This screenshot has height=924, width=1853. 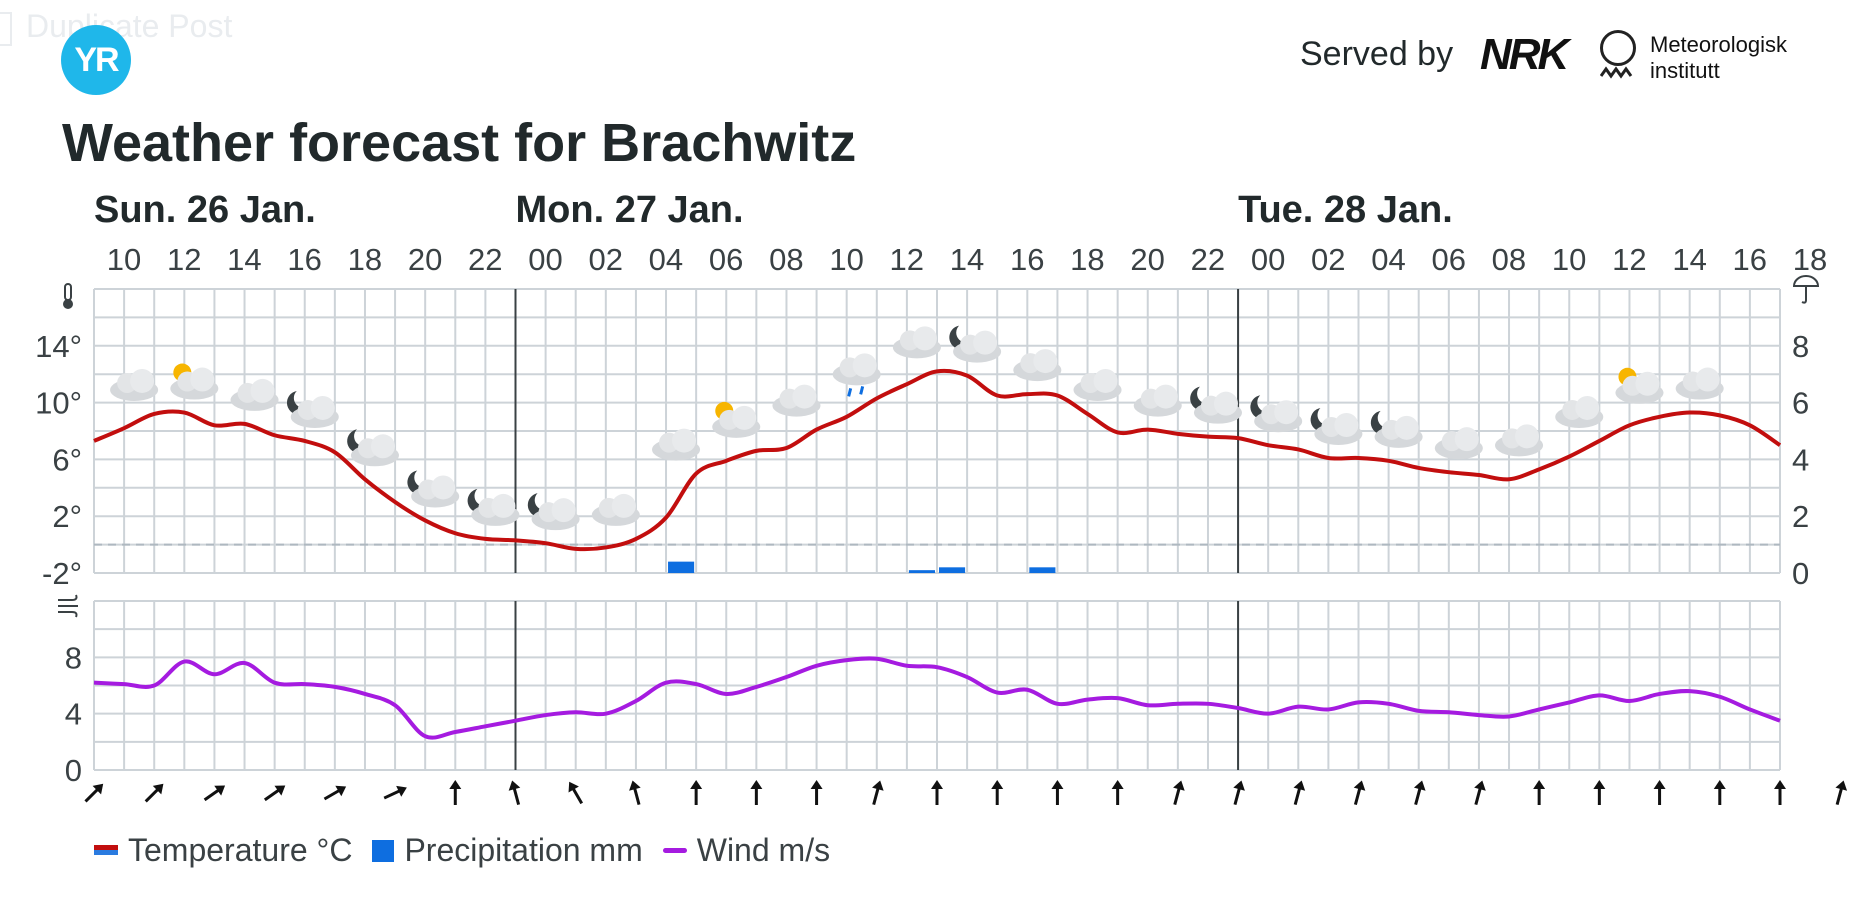 I want to click on met-logo-line2: institutt, so click(x=1685, y=70).